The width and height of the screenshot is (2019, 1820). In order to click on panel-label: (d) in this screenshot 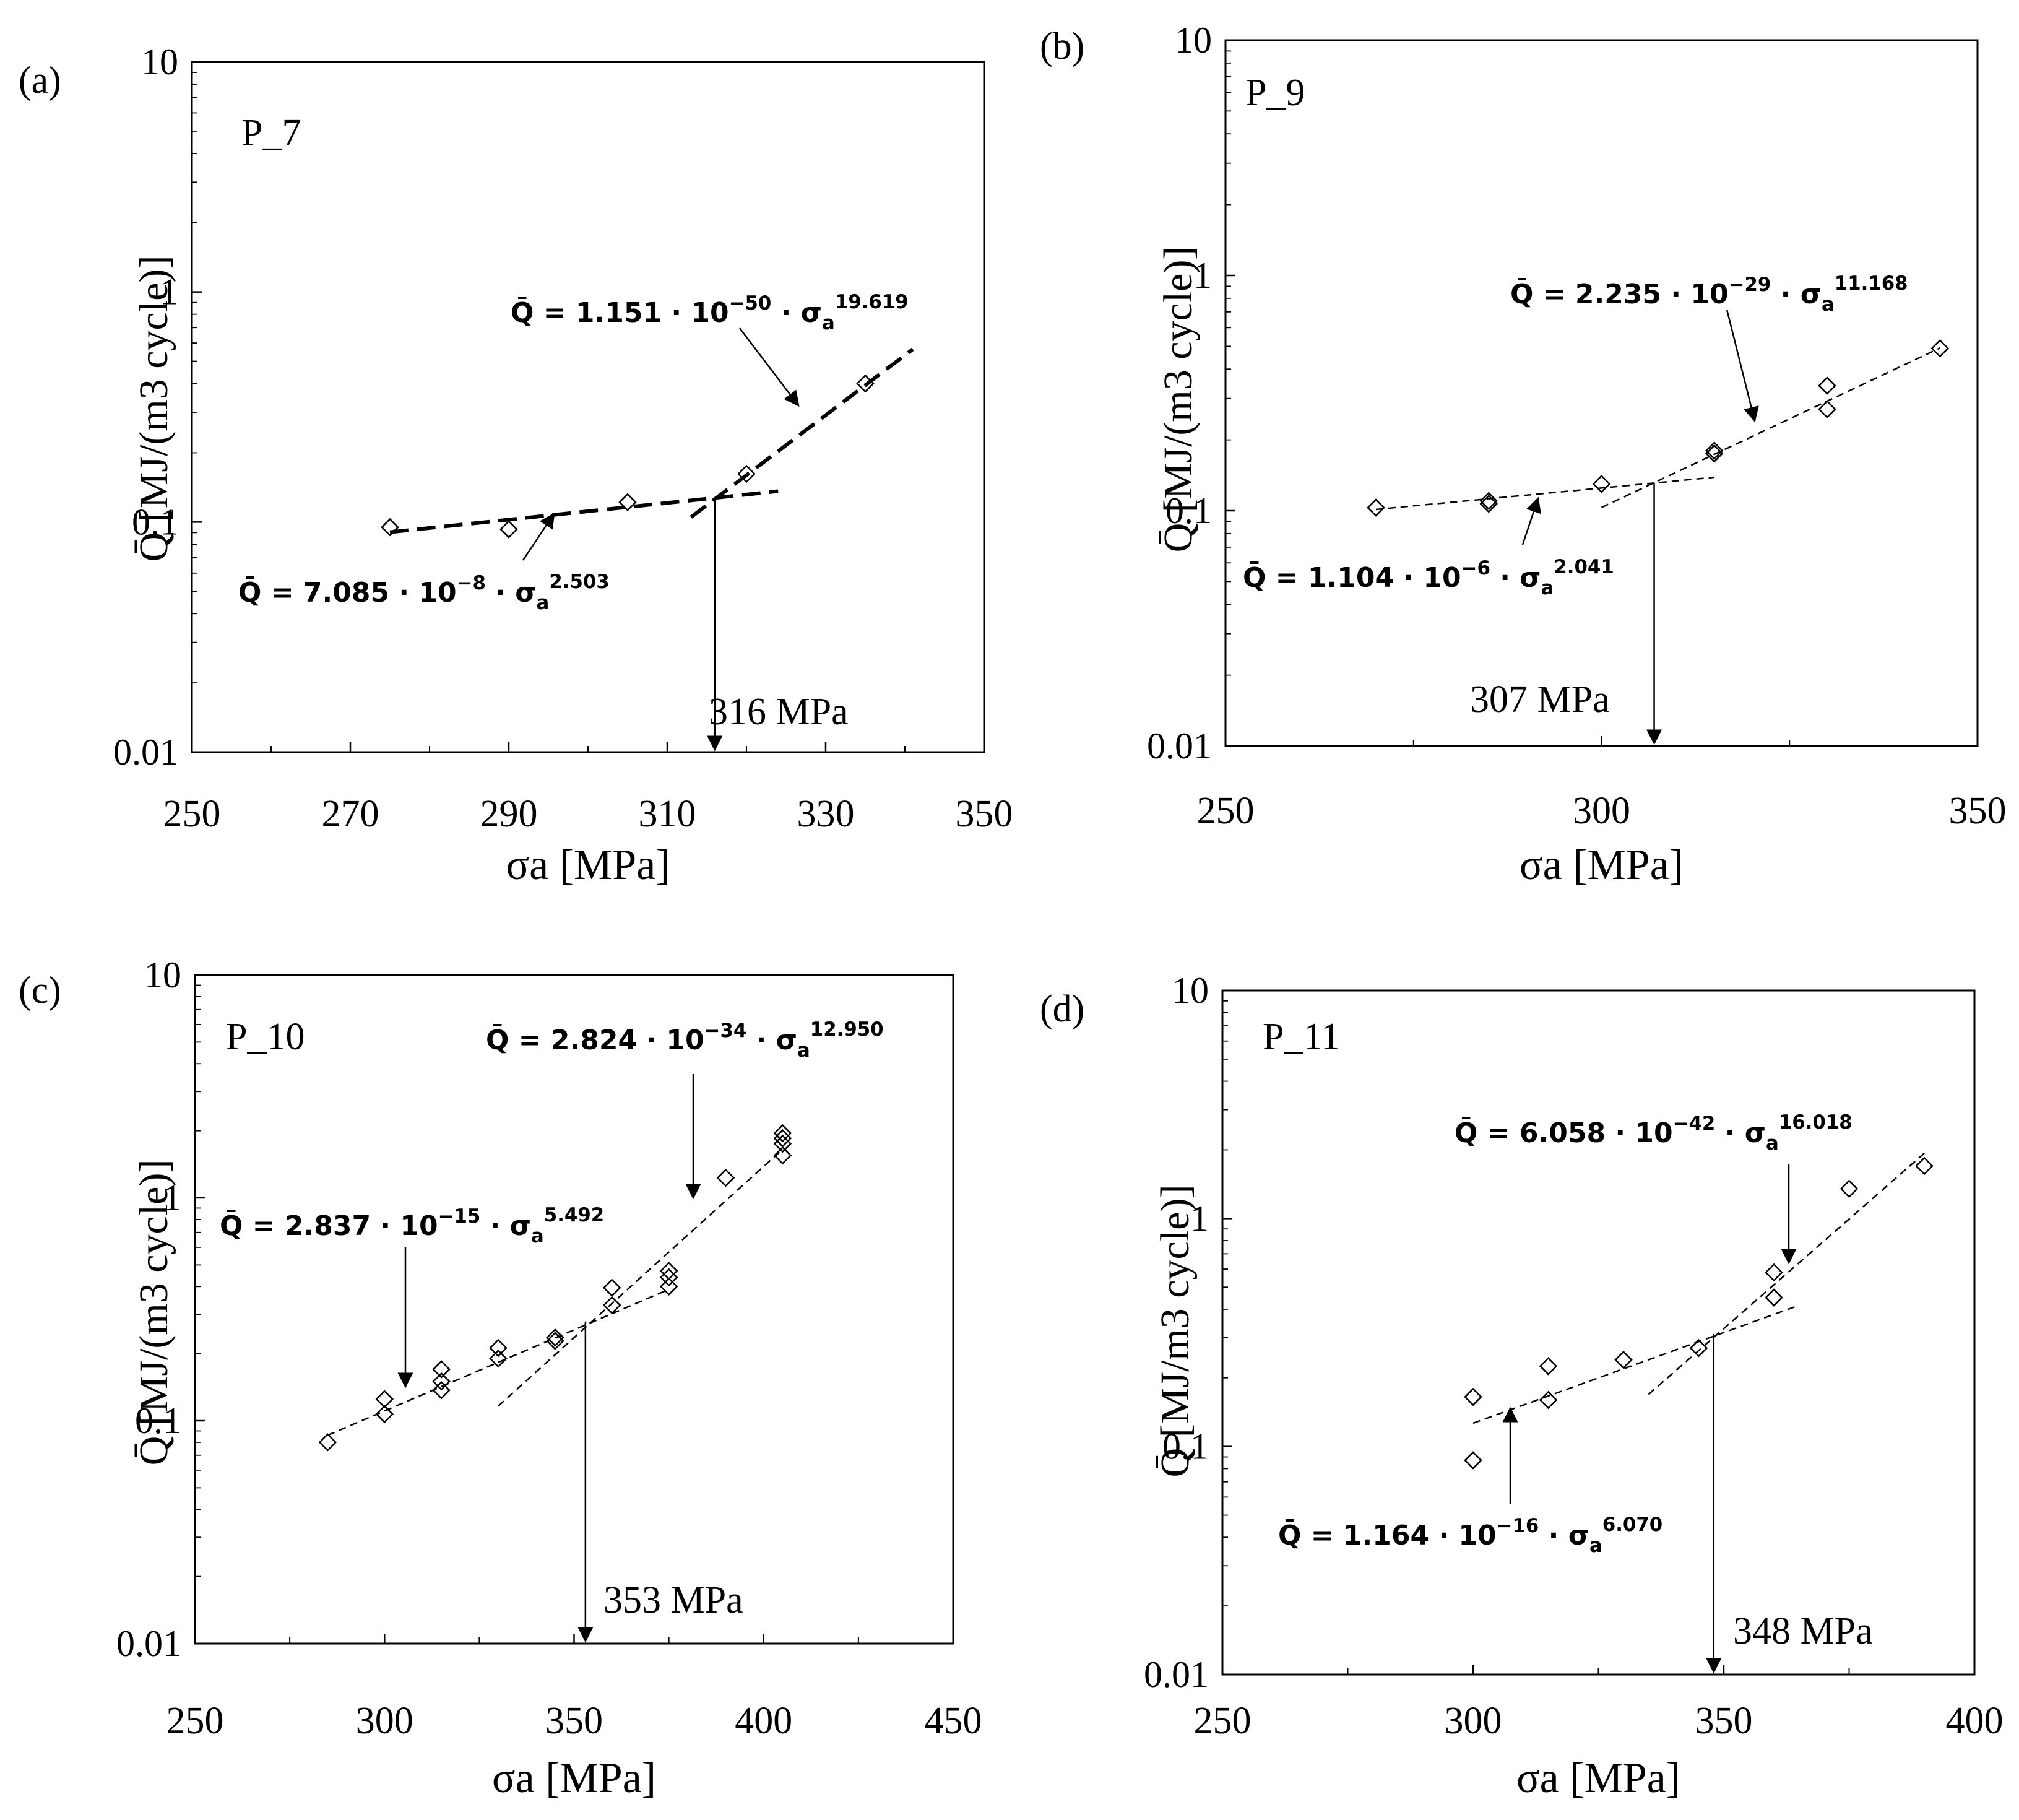, I will do `click(1062, 1009)`.